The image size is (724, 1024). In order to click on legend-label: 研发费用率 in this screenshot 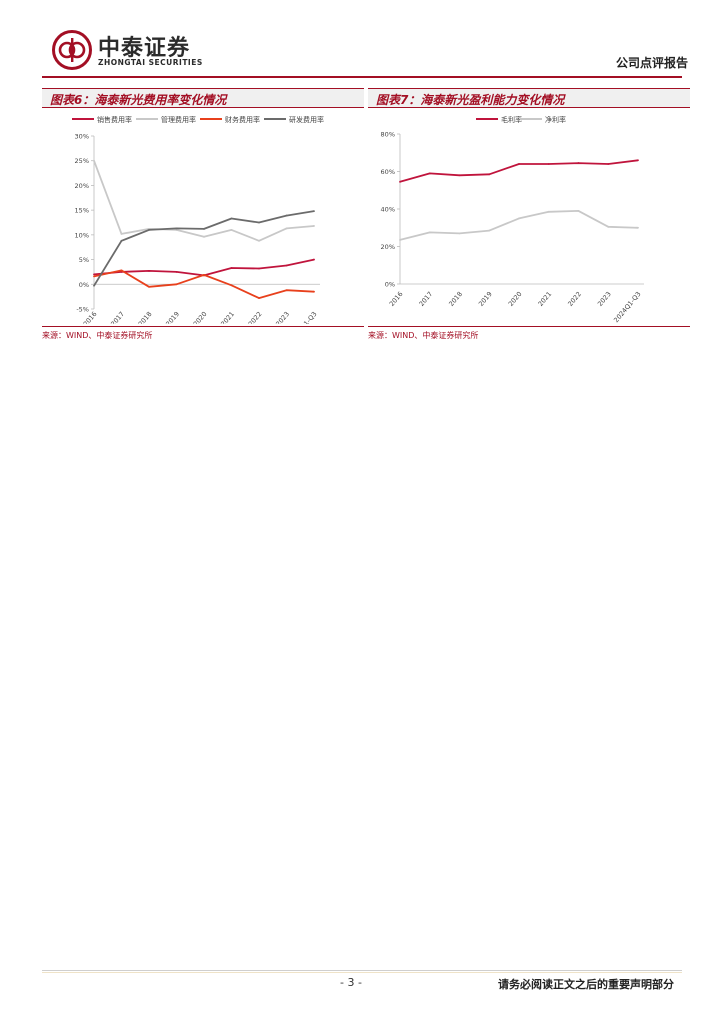, I will do `click(306, 119)`.